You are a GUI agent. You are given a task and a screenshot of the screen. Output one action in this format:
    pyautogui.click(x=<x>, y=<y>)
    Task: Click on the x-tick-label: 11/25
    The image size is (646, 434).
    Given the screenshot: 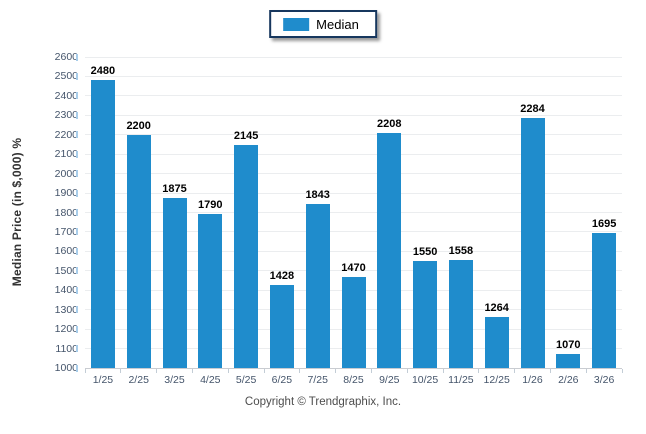 What is the action you would take?
    pyautogui.click(x=461, y=380)
    